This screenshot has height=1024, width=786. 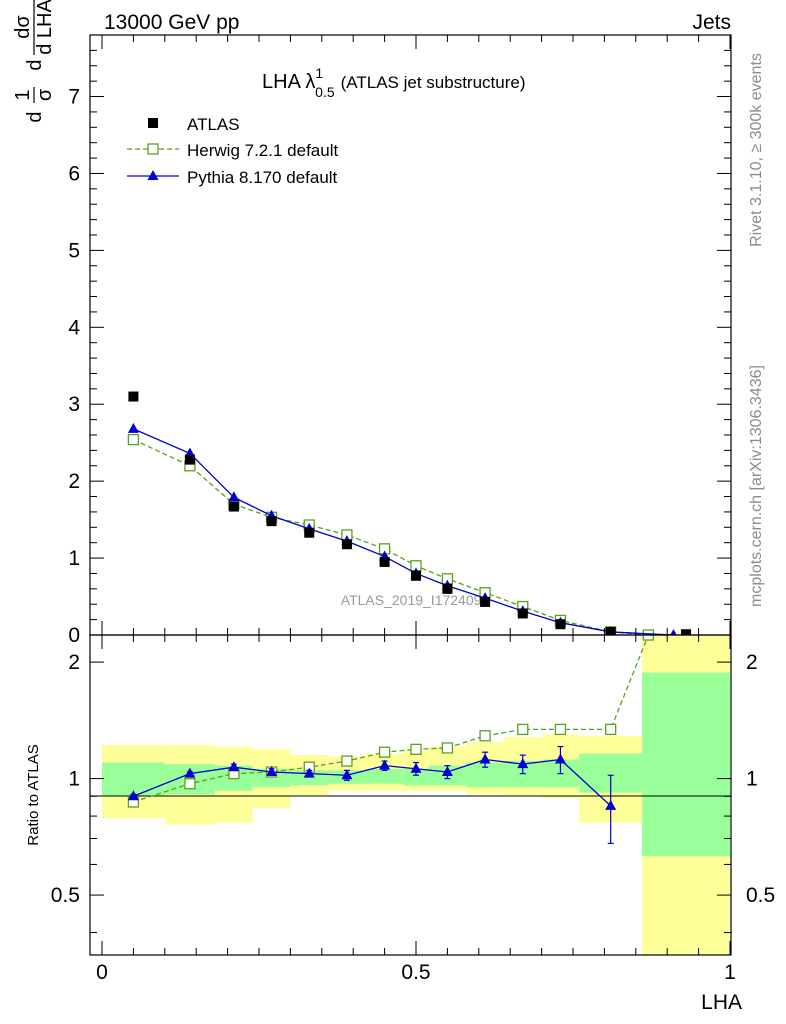 I want to click on main-y-tick-label: 3, so click(x=74, y=404).